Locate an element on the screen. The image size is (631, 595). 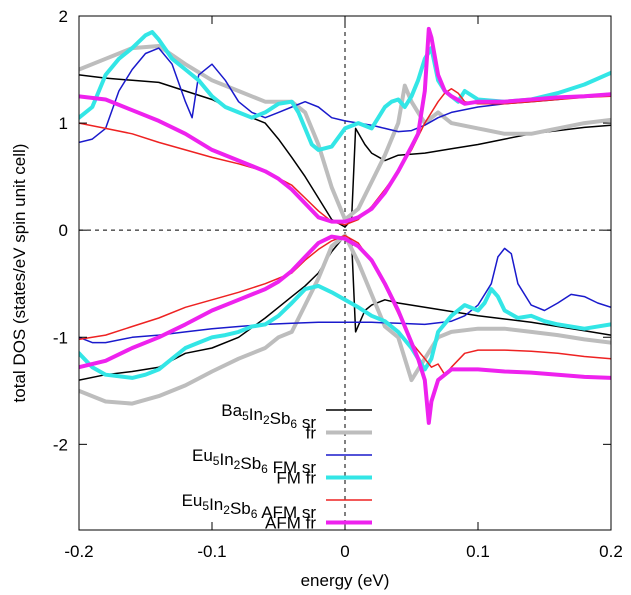
legend-label-eu5in2sb6-fm-sr: Eu5In2Sb6 FM sr is located at coordinates (254, 461).